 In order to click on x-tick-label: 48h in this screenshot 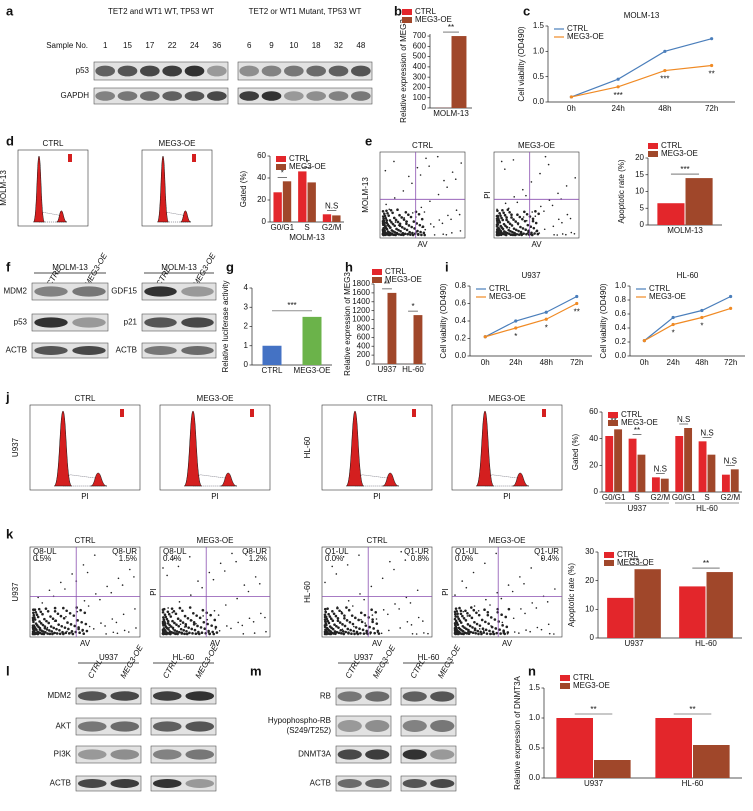, I will do `click(546, 362)`.